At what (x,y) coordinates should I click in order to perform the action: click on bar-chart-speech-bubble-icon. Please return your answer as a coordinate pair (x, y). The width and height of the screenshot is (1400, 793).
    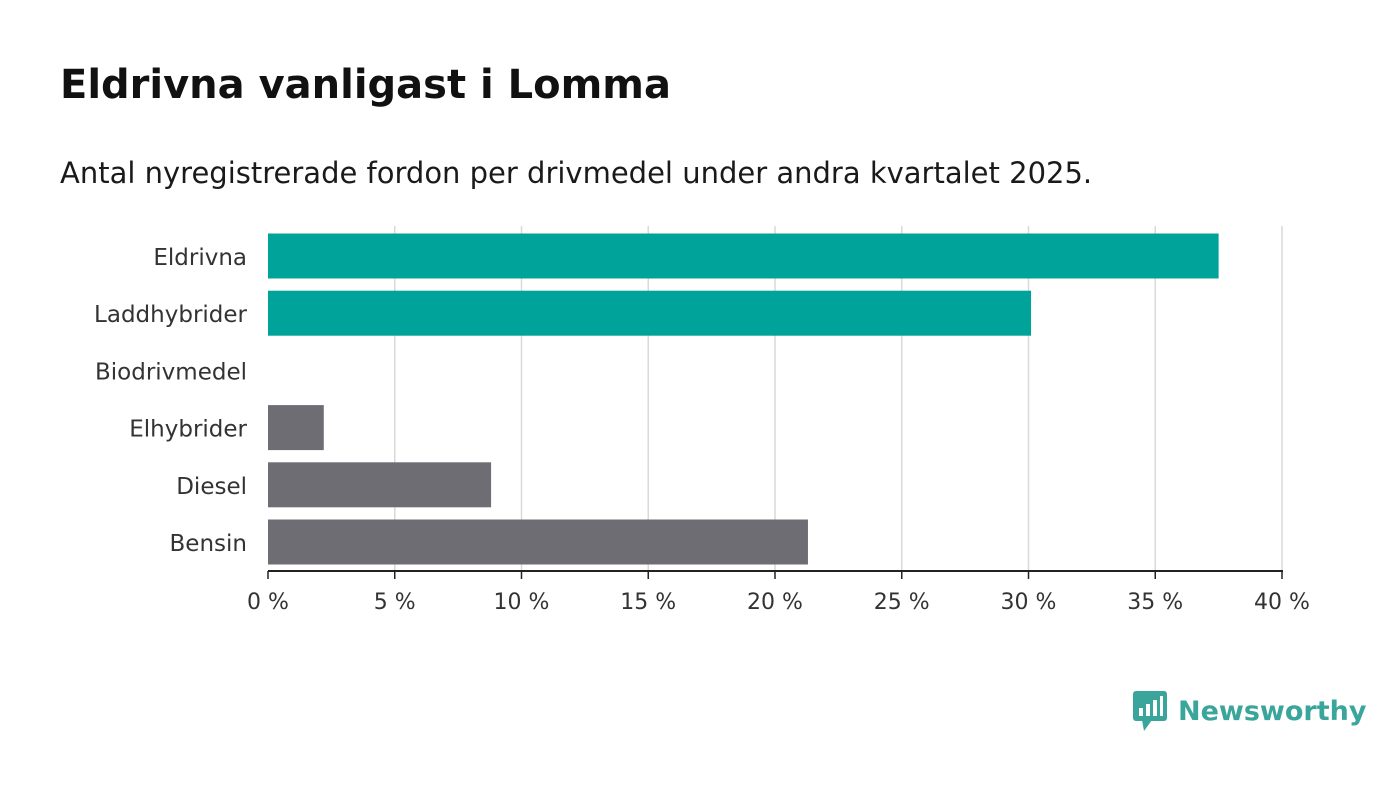
    Looking at the image, I should click on (1150, 711).